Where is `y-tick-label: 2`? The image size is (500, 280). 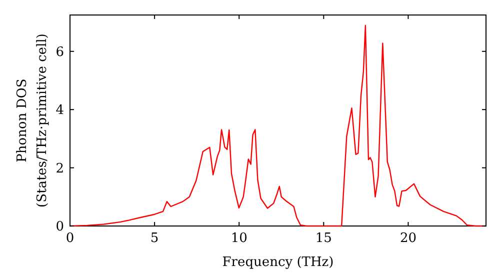 y-tick-label: 2 is located at coordinates (60, 168).